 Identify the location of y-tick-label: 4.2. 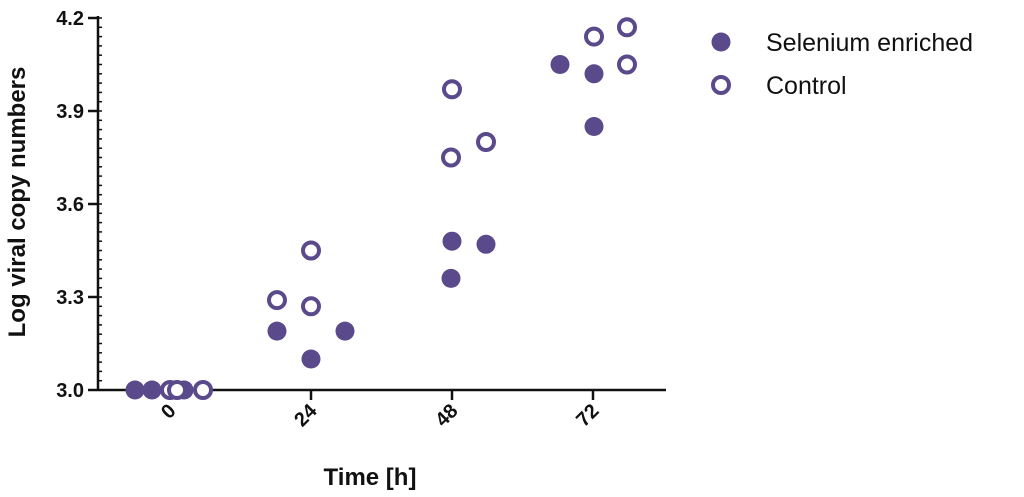
(70, 19).